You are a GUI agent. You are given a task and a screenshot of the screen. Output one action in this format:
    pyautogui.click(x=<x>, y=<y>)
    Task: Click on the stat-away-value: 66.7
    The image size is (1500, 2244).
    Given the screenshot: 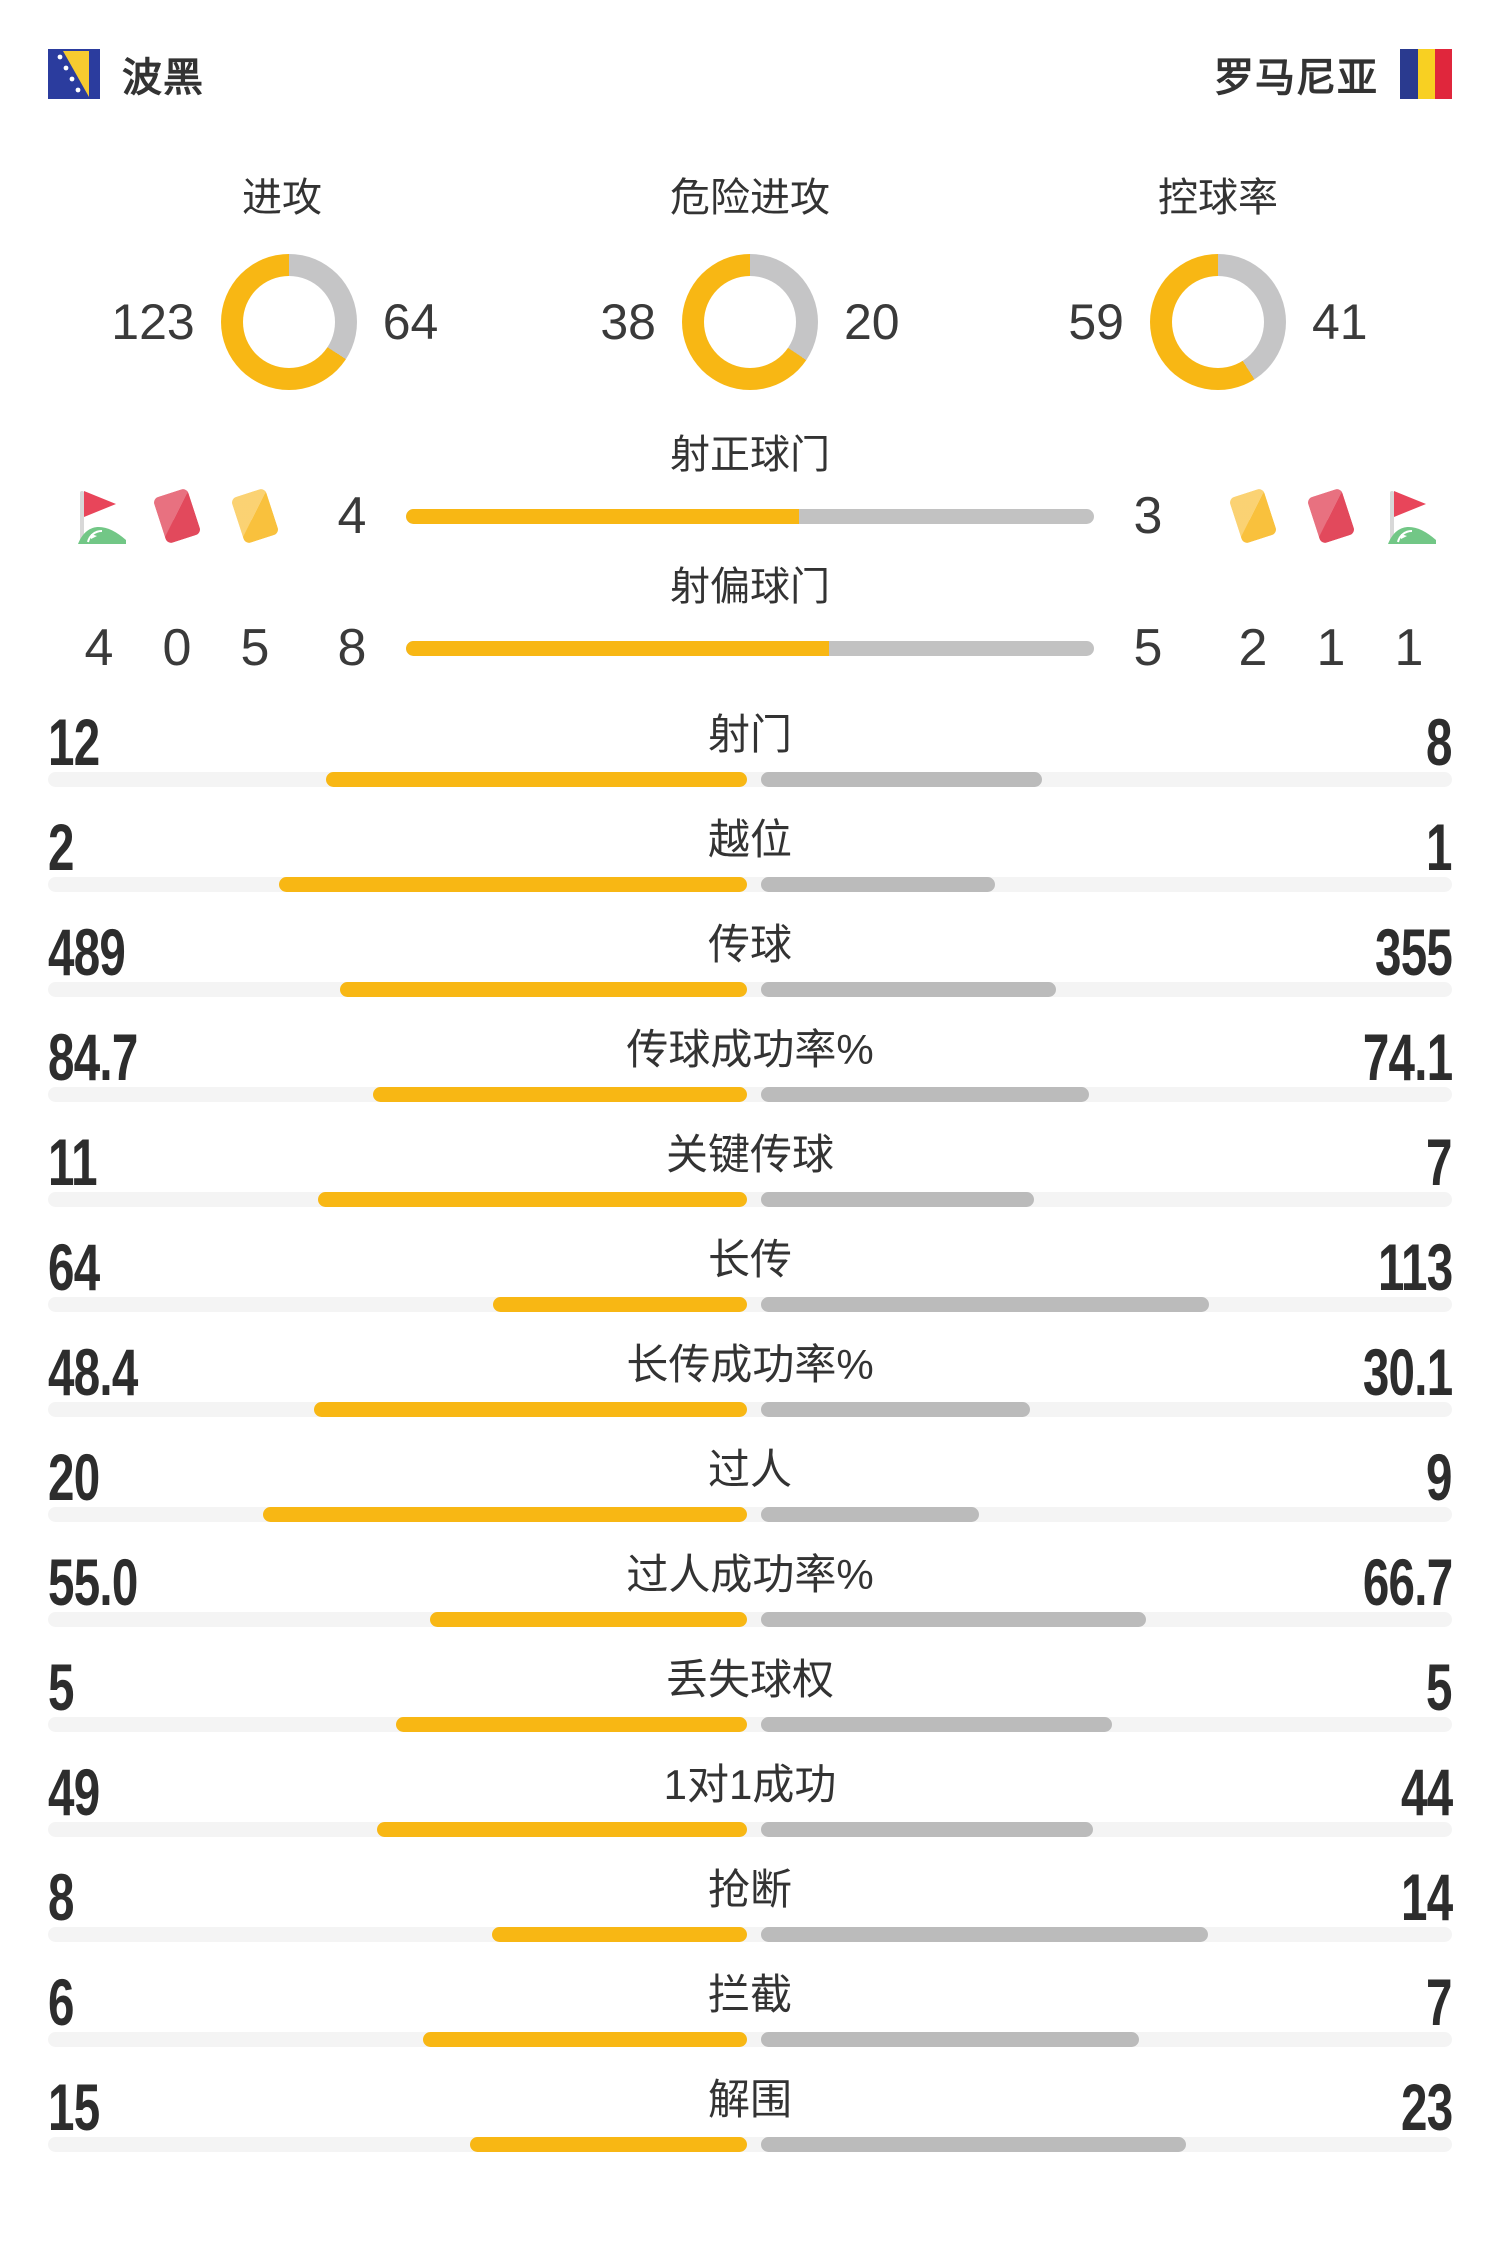 What is the action you would take?
    pyautogui.click(x=1407, y=1582)
    